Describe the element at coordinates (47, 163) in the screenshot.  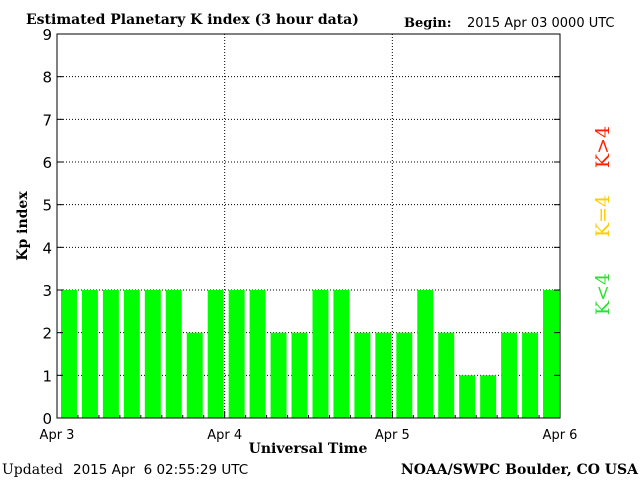
I see `y-tick-label: 6` at that location.